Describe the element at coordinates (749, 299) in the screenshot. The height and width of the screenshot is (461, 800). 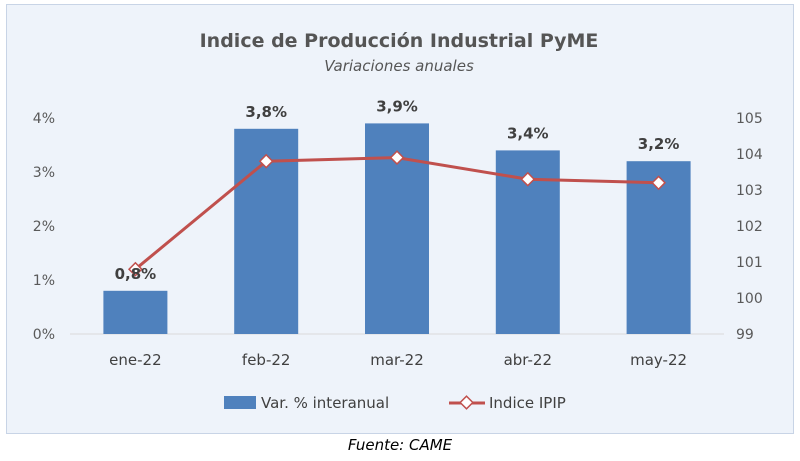
I see `y-right-tick-label: 100` at that location.